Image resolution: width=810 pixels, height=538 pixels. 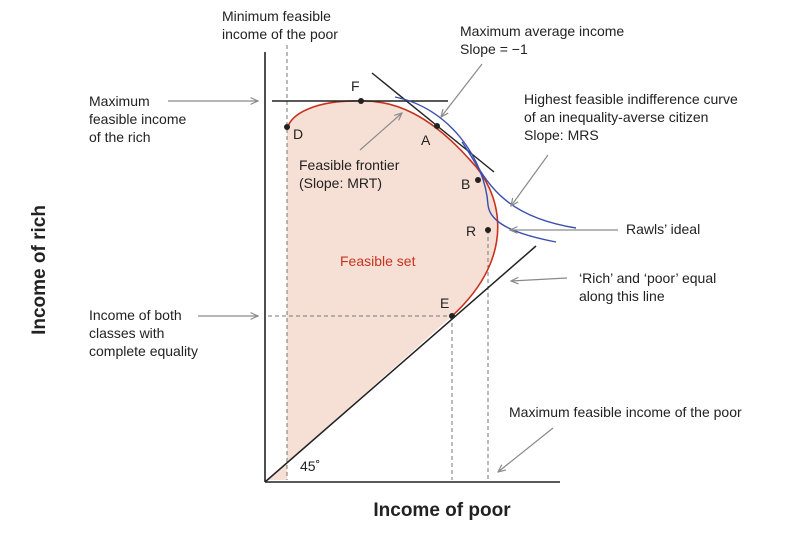 I want to click on y-axis-title: Income of rich, so click(x=39, y=270).